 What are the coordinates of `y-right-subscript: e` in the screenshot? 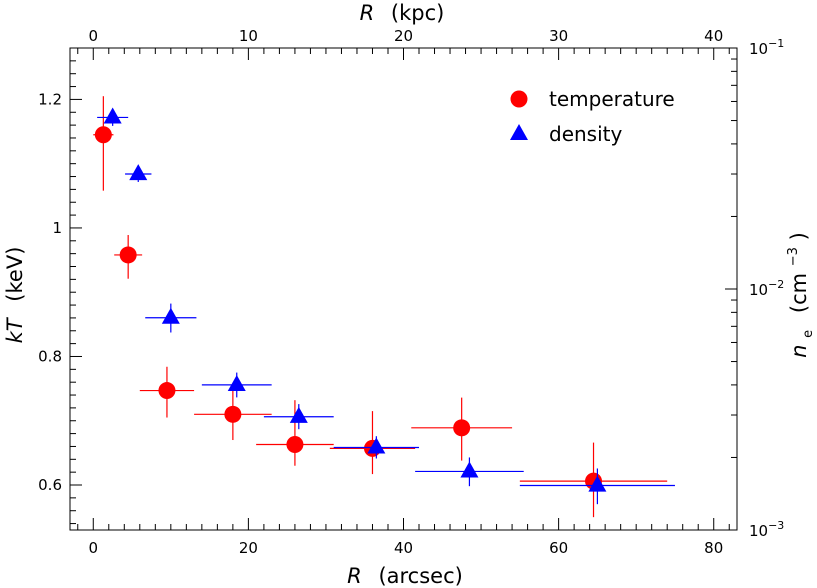 It's located at (808, 334).